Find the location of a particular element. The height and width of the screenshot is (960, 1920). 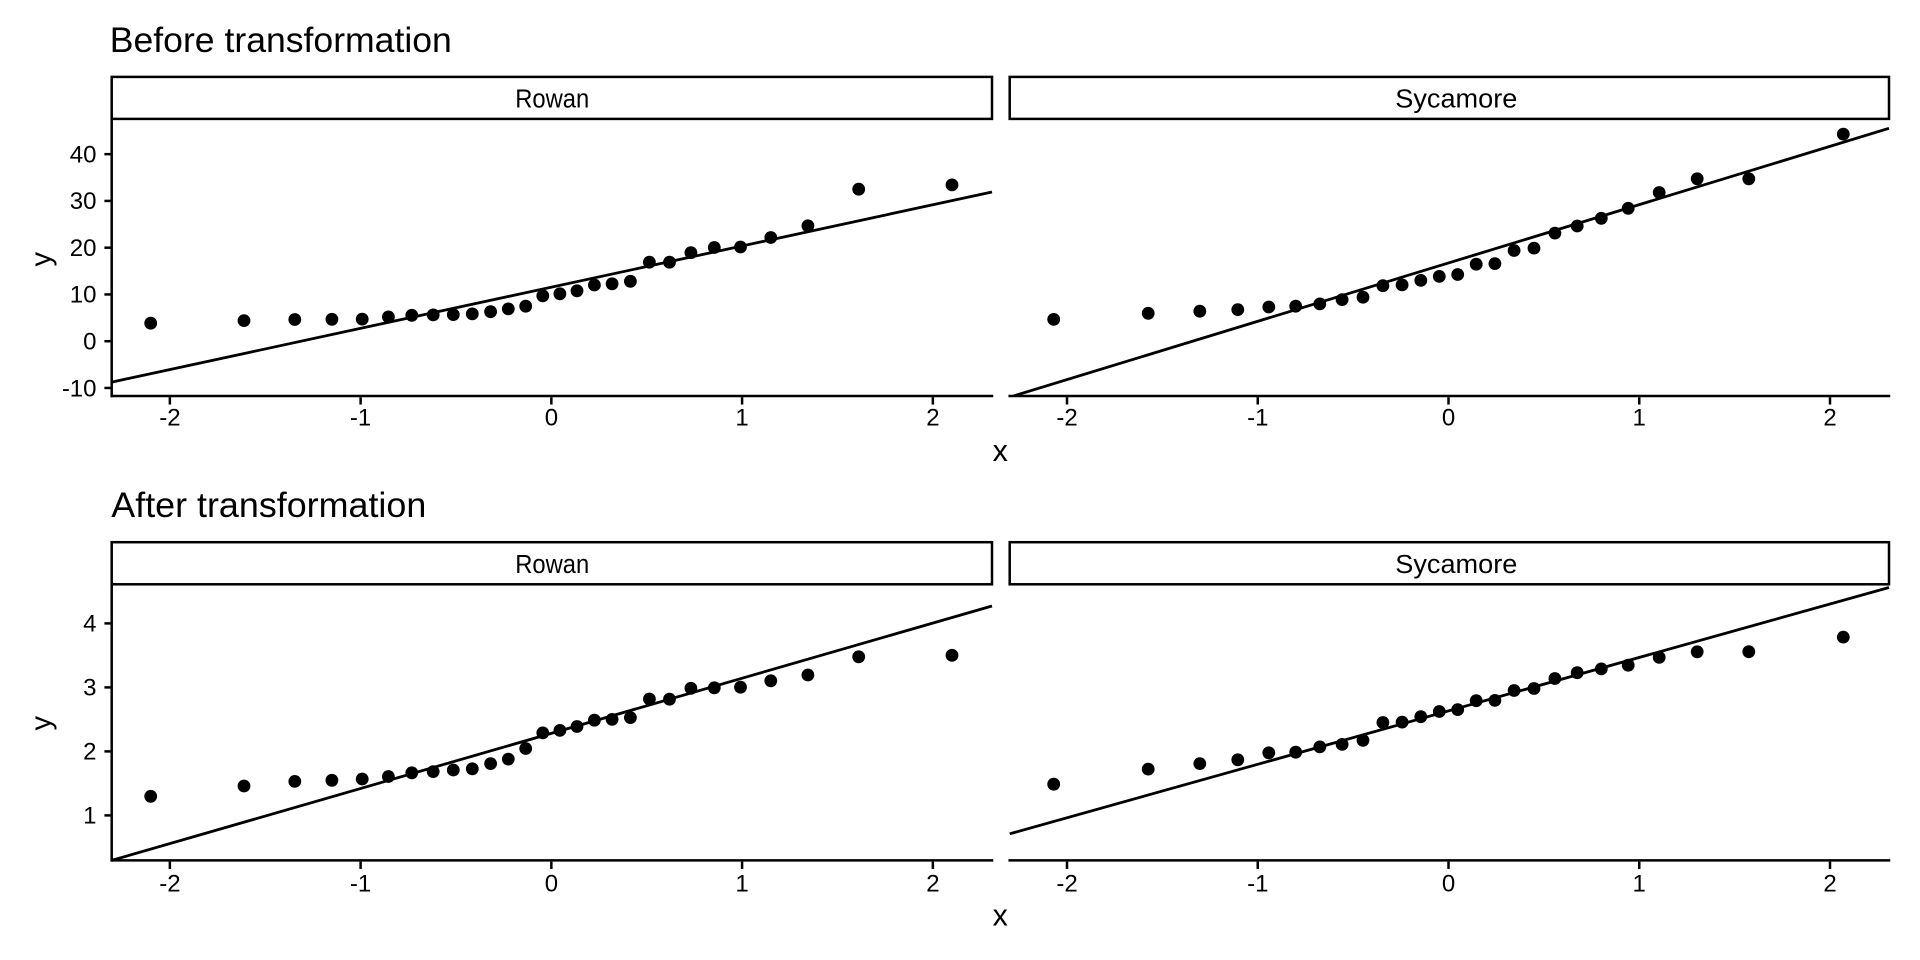

svg-text: Before transformation is located at coordinates (281, 40).